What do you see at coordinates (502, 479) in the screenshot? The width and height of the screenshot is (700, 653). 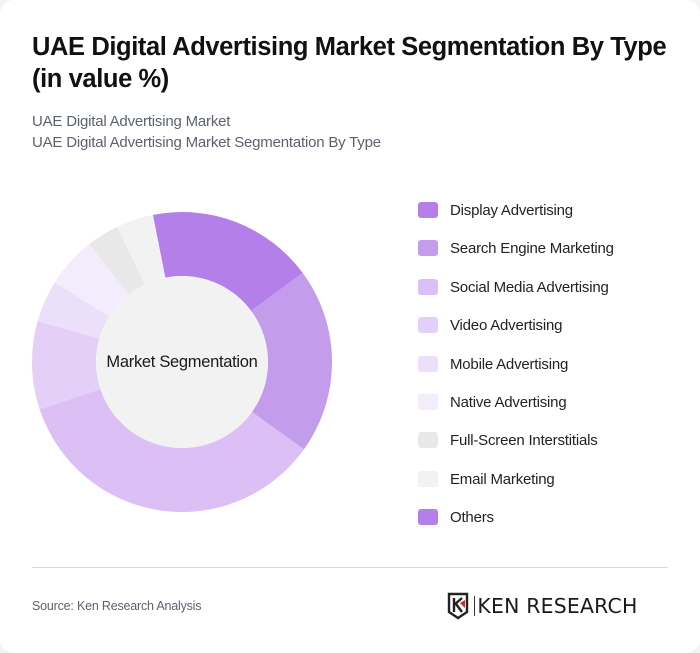 I see `legend-label: Email Marketing` at bounding box center [502, 479].